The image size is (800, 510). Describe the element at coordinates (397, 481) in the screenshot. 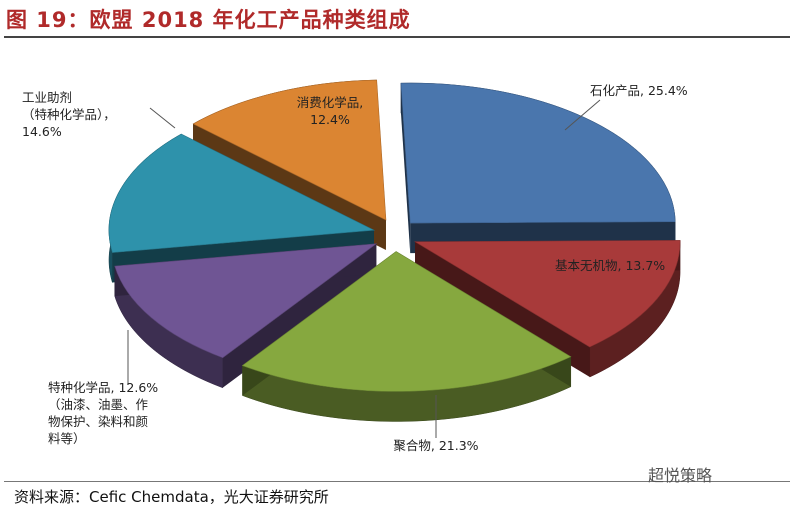

I see `footer-rule` at that location.